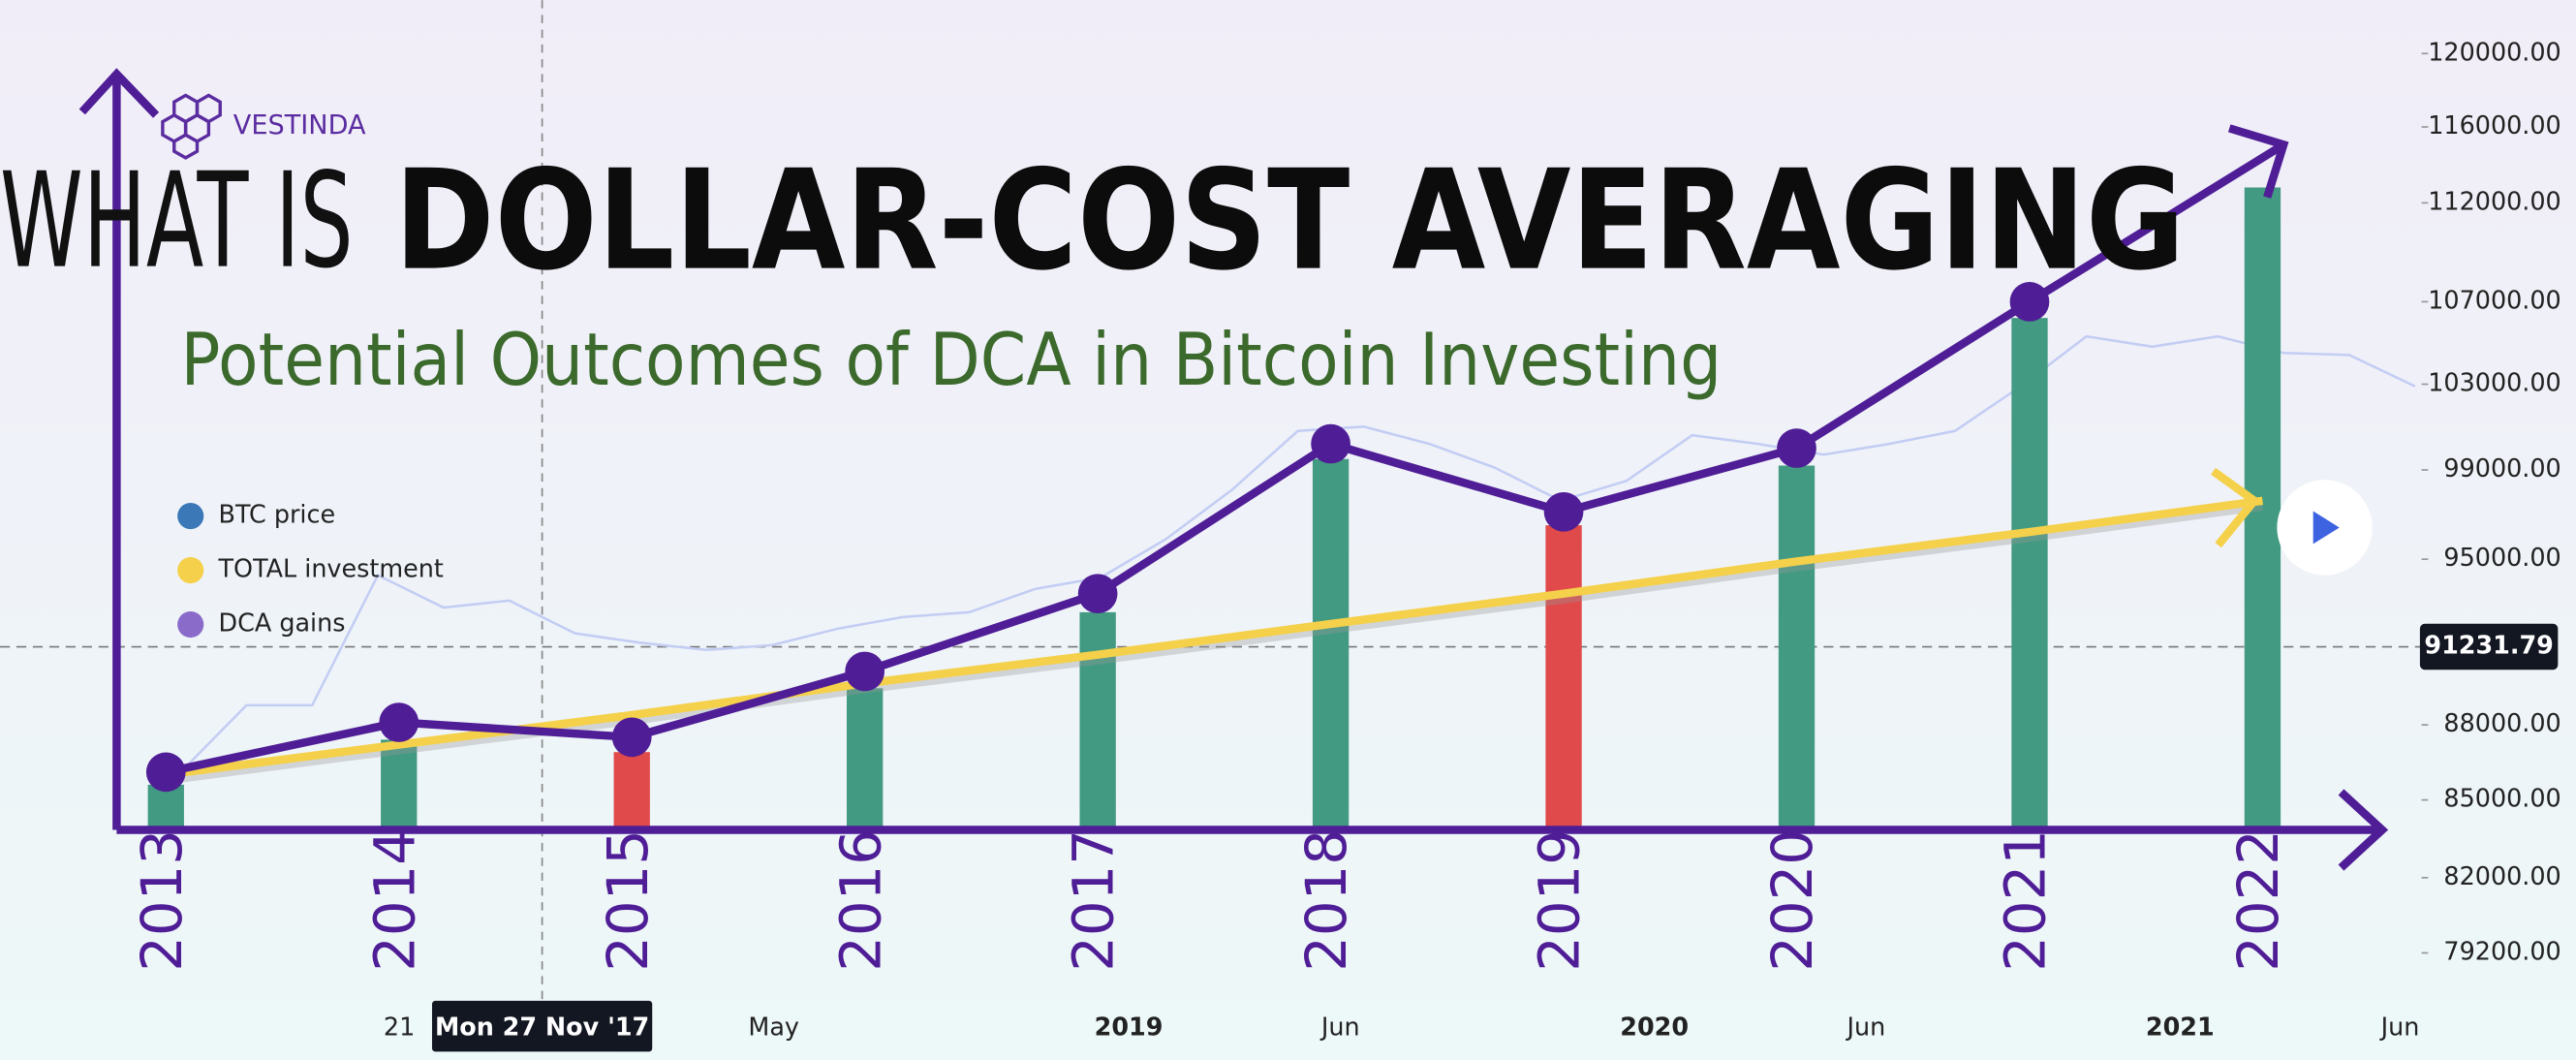 The image size is (2576, 1060). I want to click on x-tick-label: 2014, so click(394, 901).